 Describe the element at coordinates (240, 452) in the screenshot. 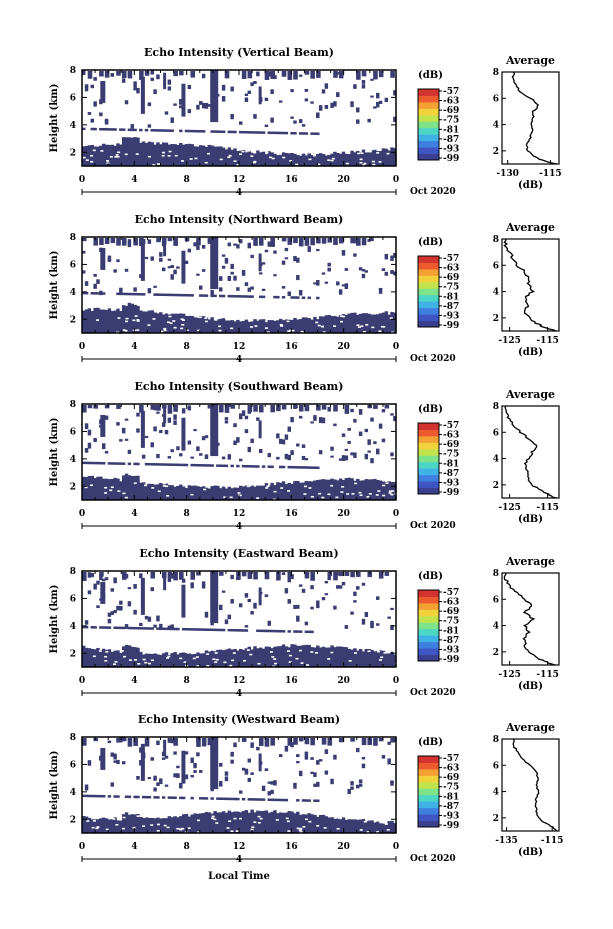

I see `heatmap` at that location.